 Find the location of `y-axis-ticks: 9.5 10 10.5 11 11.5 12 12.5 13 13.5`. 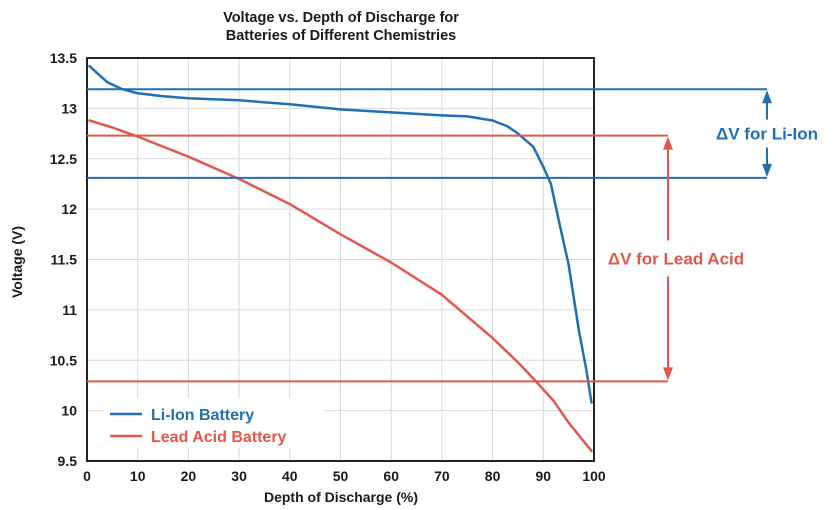

y-axis-ticks: 9.5 10 10.5 11 11.5 12 12.5 13 13.5 is located at coordinates (63, 259).